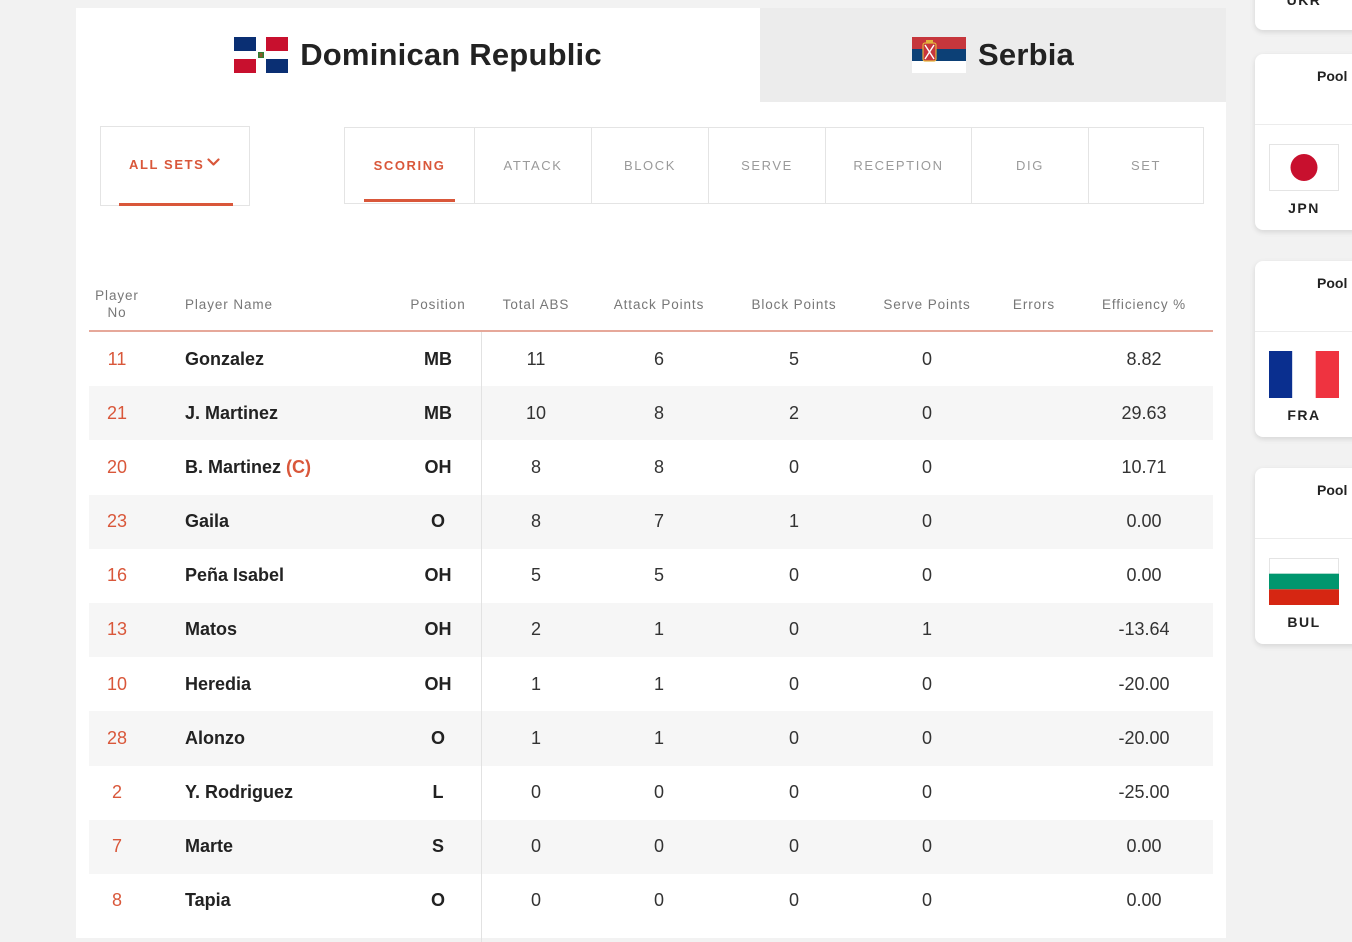  I want to click on side-match-card: Pool JPN, so click(1303, 142).